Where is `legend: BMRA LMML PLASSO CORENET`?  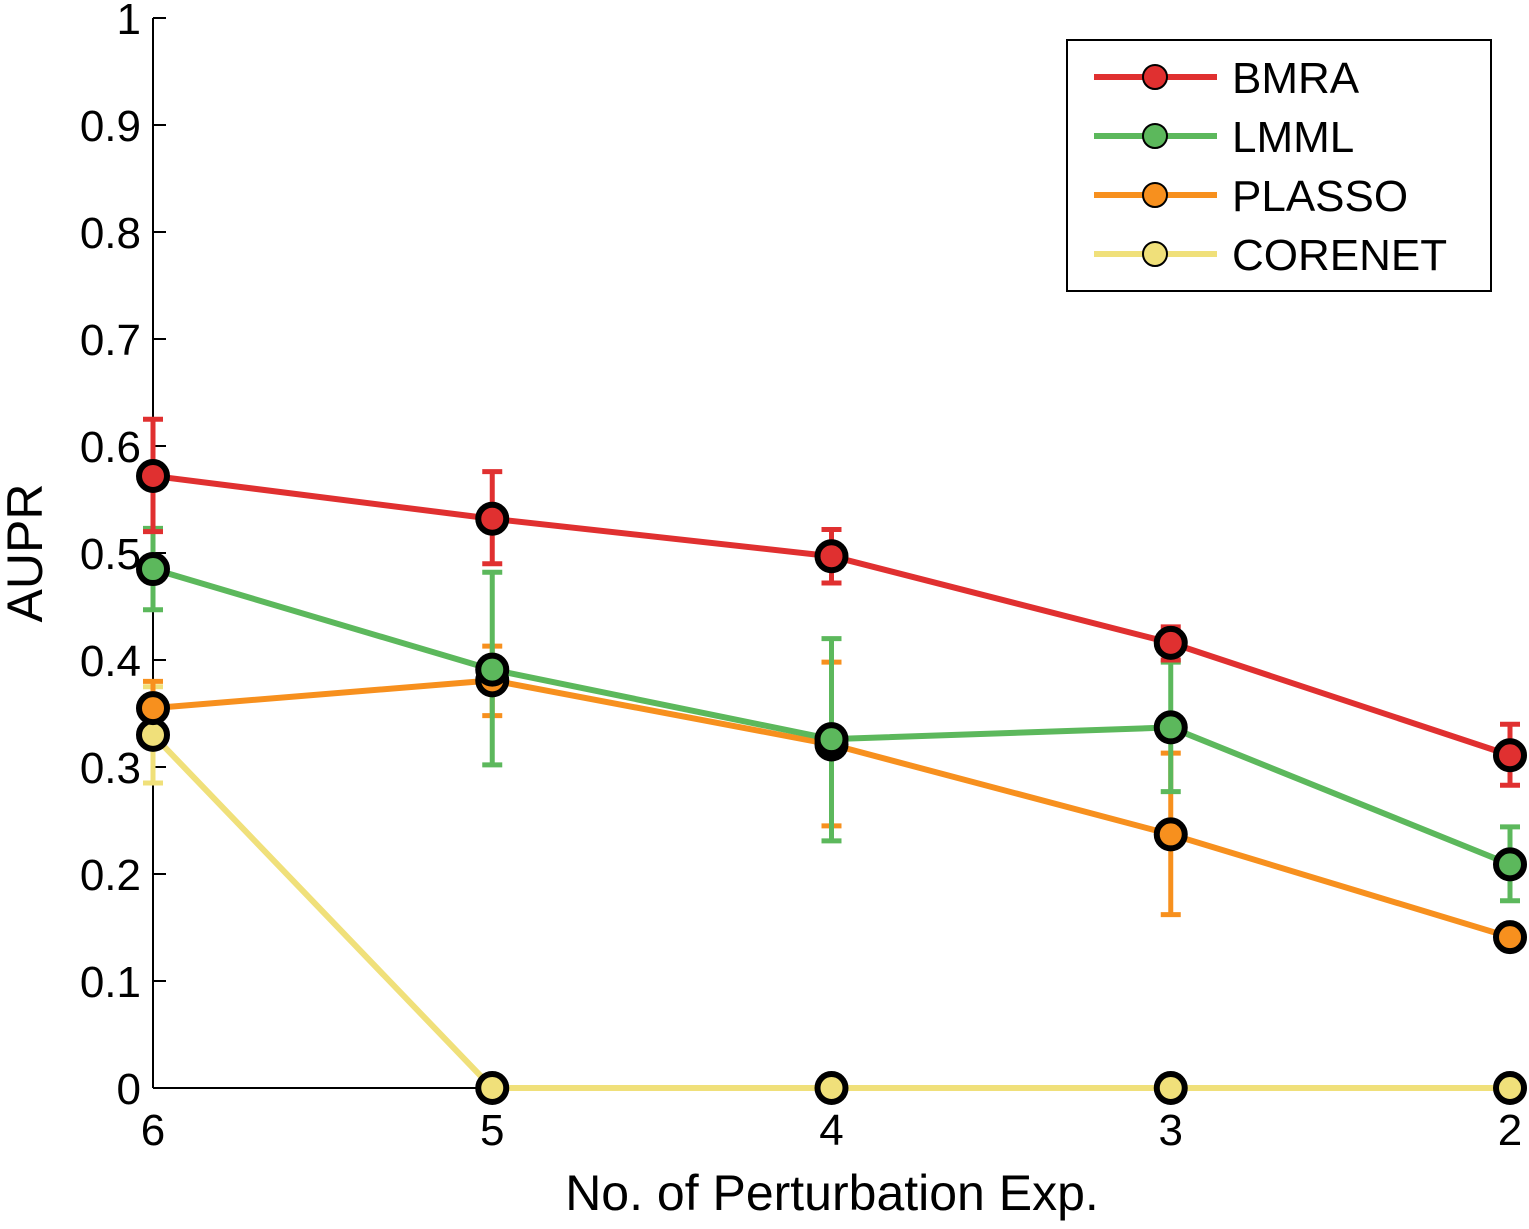 legend: BMRA LMML PLASSO CORENET is located at coordinates (1279, 165).